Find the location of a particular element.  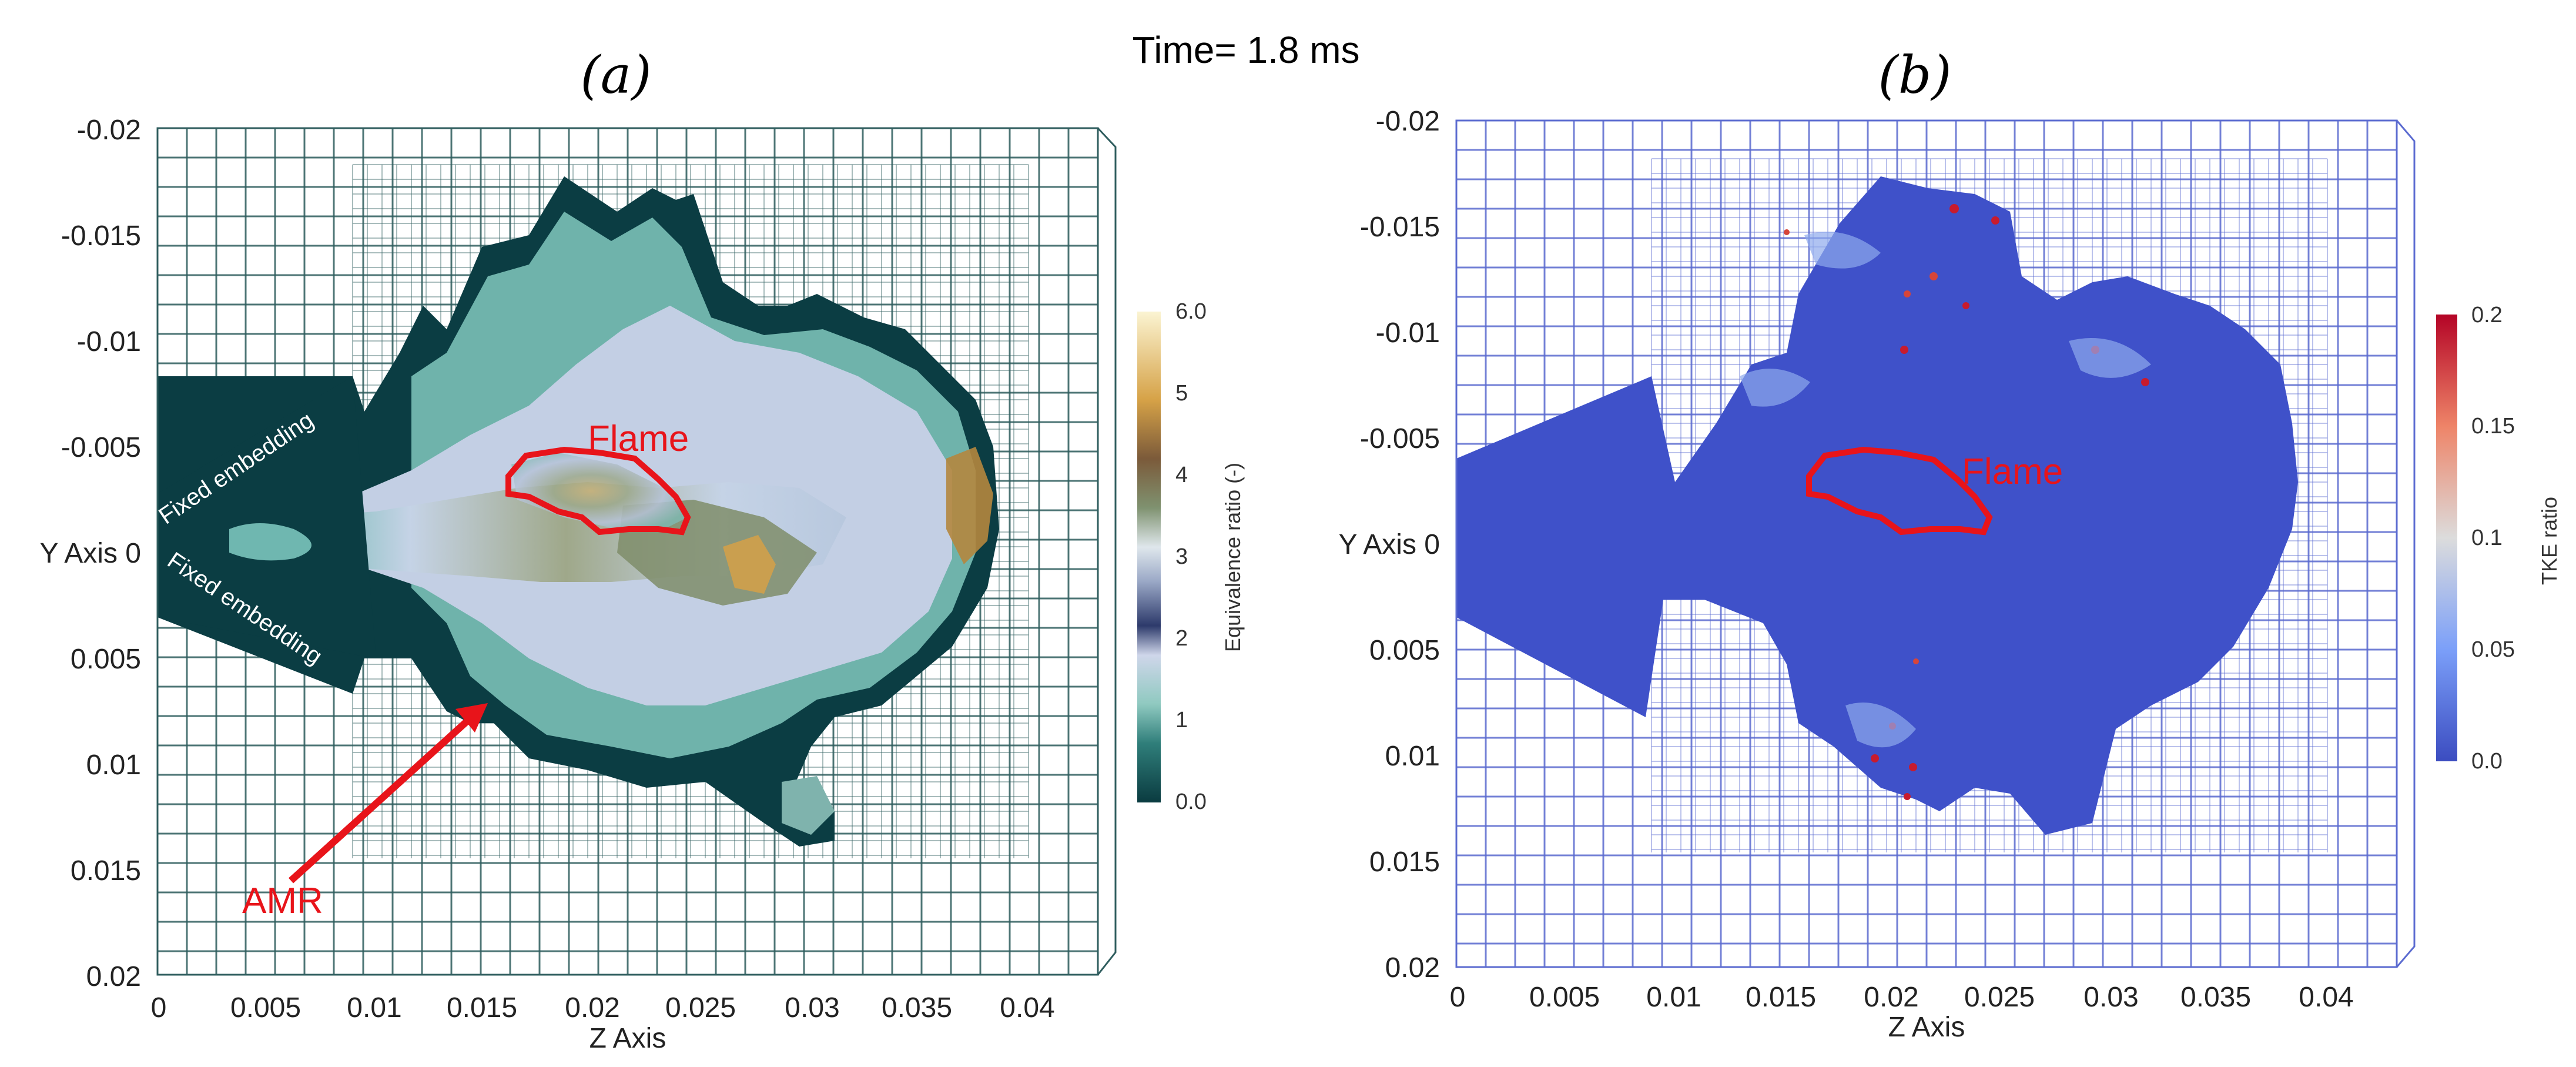

colorbar-tick: 6.0 is located at coordinates (1191, 311).